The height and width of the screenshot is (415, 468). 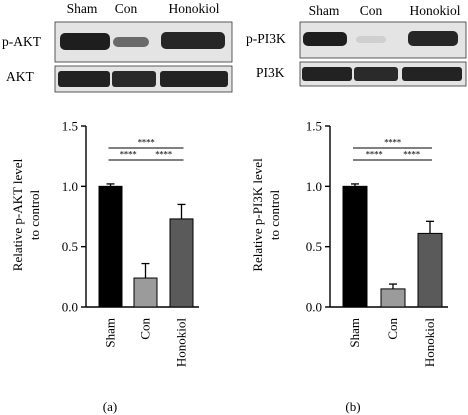 What do you see at coordinates (181, 343) in the screenshot?
I see `chart-a-category-label: Honokiol` at bounding box center [181, 343].